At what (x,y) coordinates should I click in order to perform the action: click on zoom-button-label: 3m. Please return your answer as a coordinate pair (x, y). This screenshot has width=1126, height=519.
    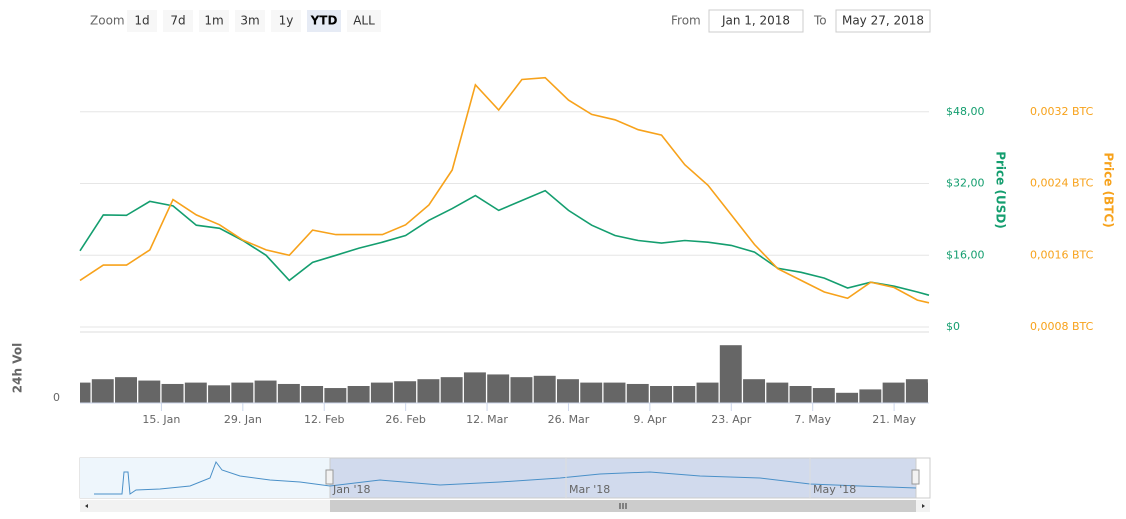
    Looking at the image, I should click on (249, 21).